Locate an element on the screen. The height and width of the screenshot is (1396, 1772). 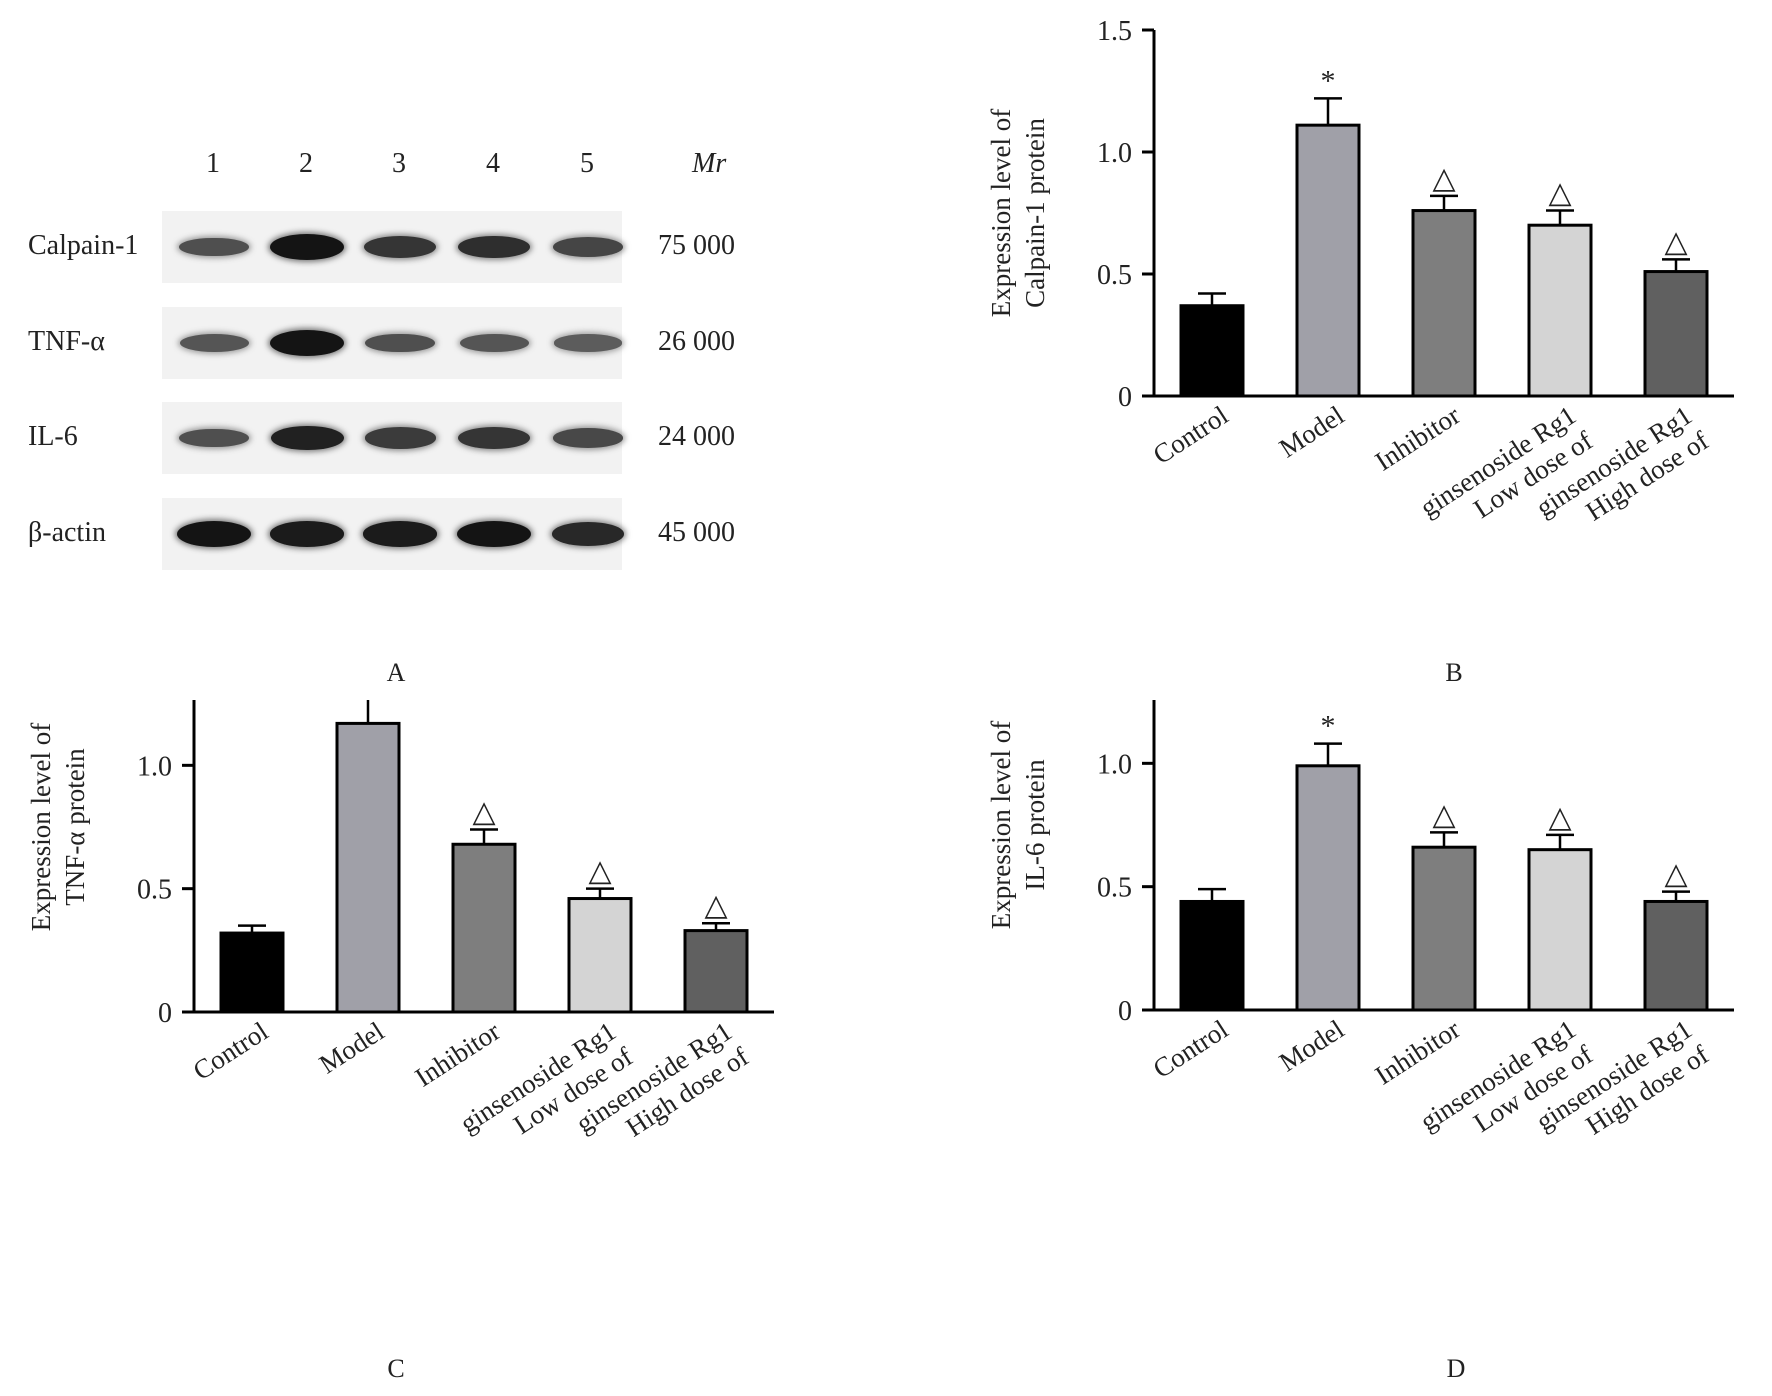
molecular-weight: 24 000 is located at coordinates (696, 436).